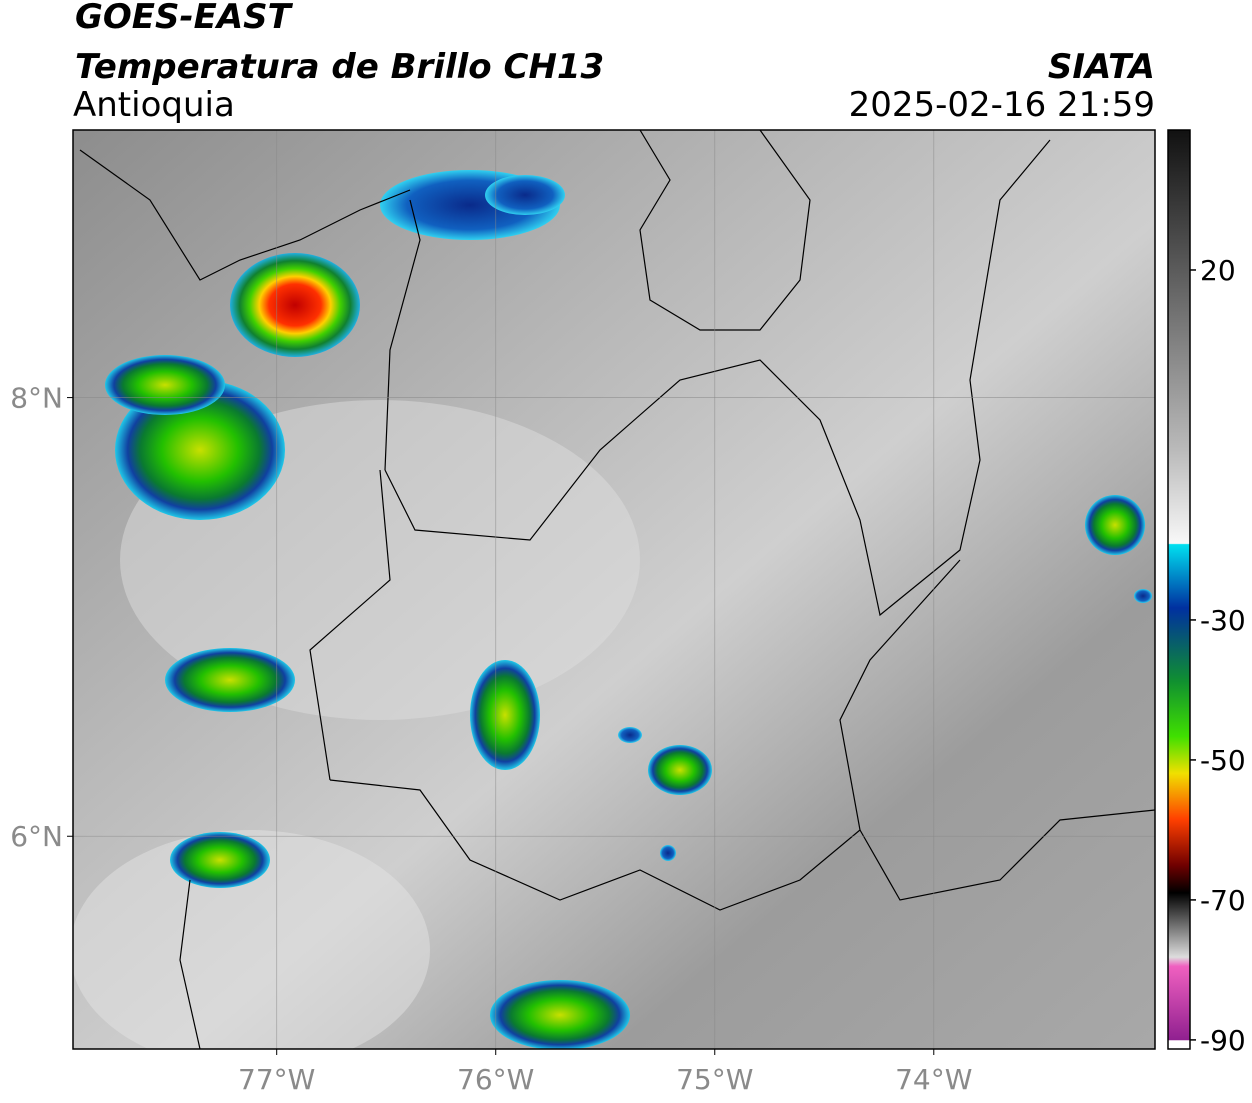  I want to click on y-tick-label: 6°N, so click(36, 836).